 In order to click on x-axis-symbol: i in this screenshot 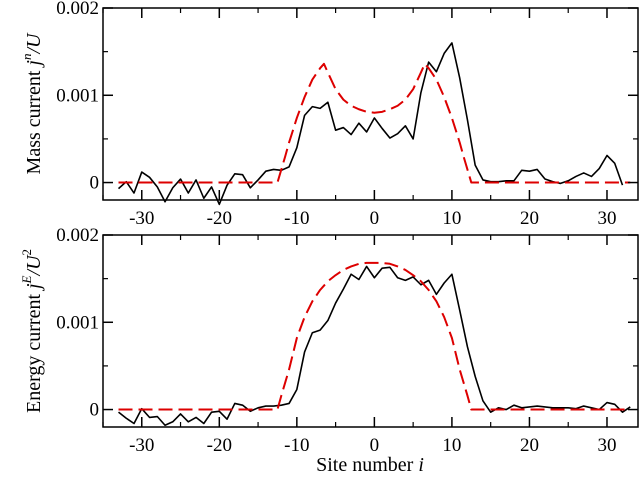, I will do `click(421, 465)`.